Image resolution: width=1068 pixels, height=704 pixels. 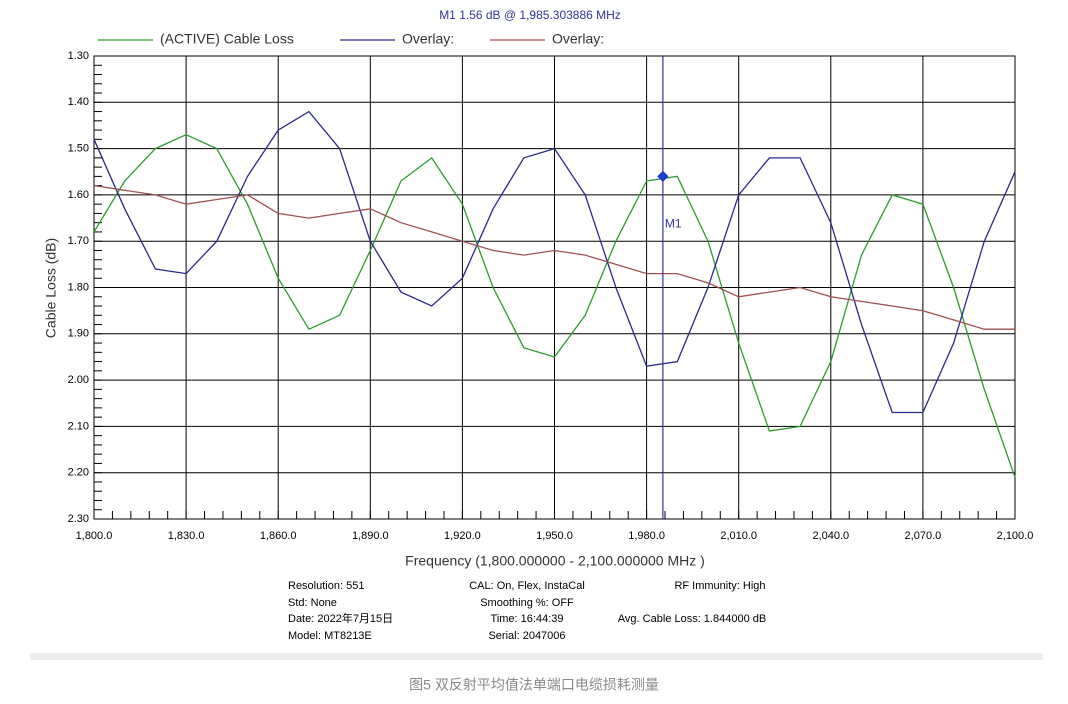 I want to click on separator, so click(x=536, y=656).